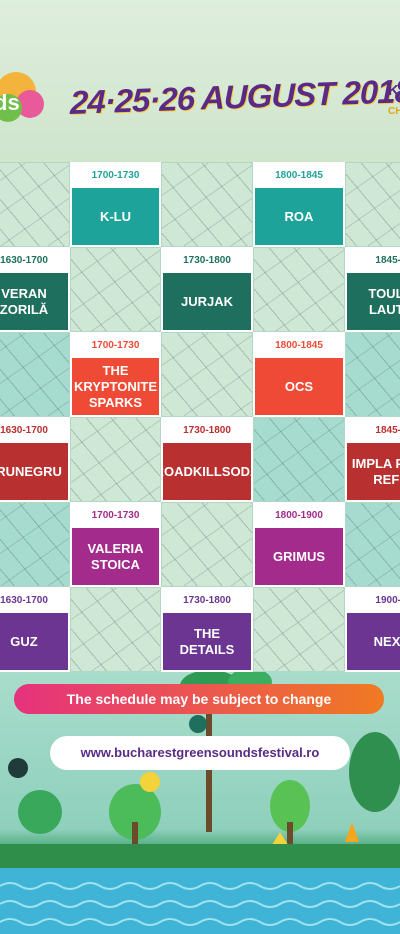 The image size is (400, 934). Describe the element at coordinates (207, 289) in the screenshot. I see `schedule-slot: 1730-1800 JURJAK` at that location.